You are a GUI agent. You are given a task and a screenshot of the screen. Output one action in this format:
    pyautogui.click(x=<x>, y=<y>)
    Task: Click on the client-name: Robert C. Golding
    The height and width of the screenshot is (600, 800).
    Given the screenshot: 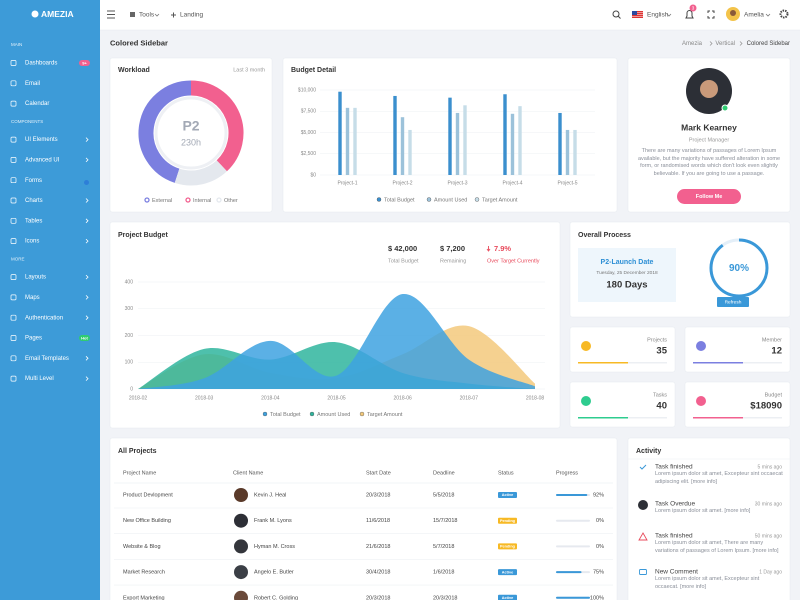 What is the action you would take?
    pyautogui.click(x=276, y=597)
    